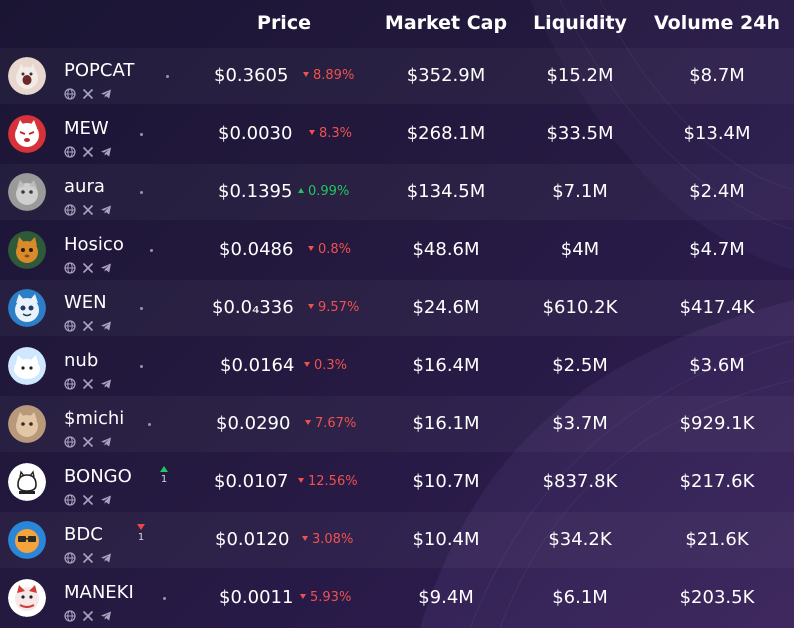  Describe the element at coordinates (580, 307) in the screenshot. I see `liquidity-value: $610.2K` at that location.